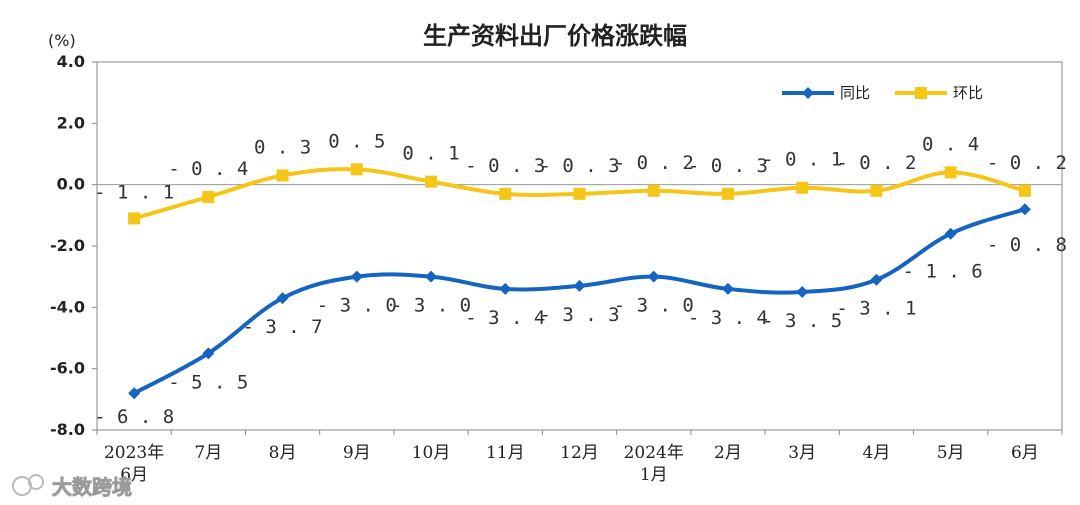  What do you see at coordinates (71, 61) in the screenshot?
I see `y-tick-label: 4.0` at bounding box center [71, 61].